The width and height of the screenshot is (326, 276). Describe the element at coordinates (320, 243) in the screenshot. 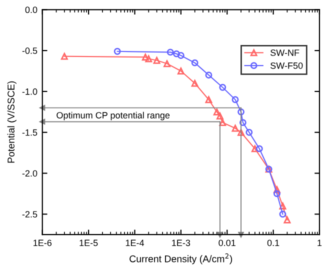

I see `x-tick-label: 1` at that location.